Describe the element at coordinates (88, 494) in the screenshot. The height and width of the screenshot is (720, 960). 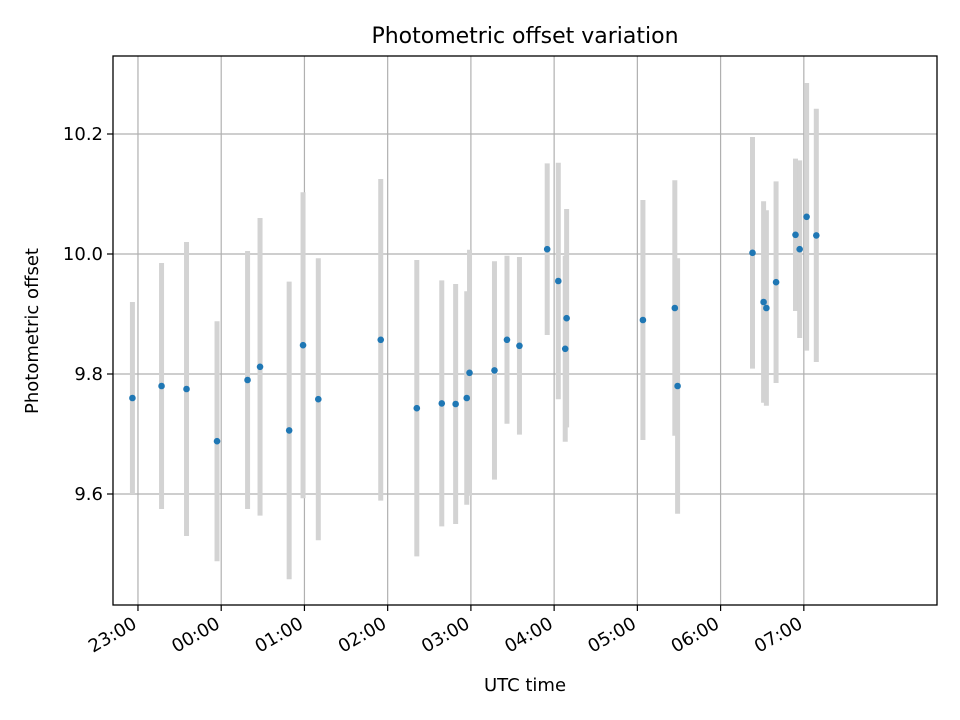
I see `y-tick-label: 9.6` at that location.